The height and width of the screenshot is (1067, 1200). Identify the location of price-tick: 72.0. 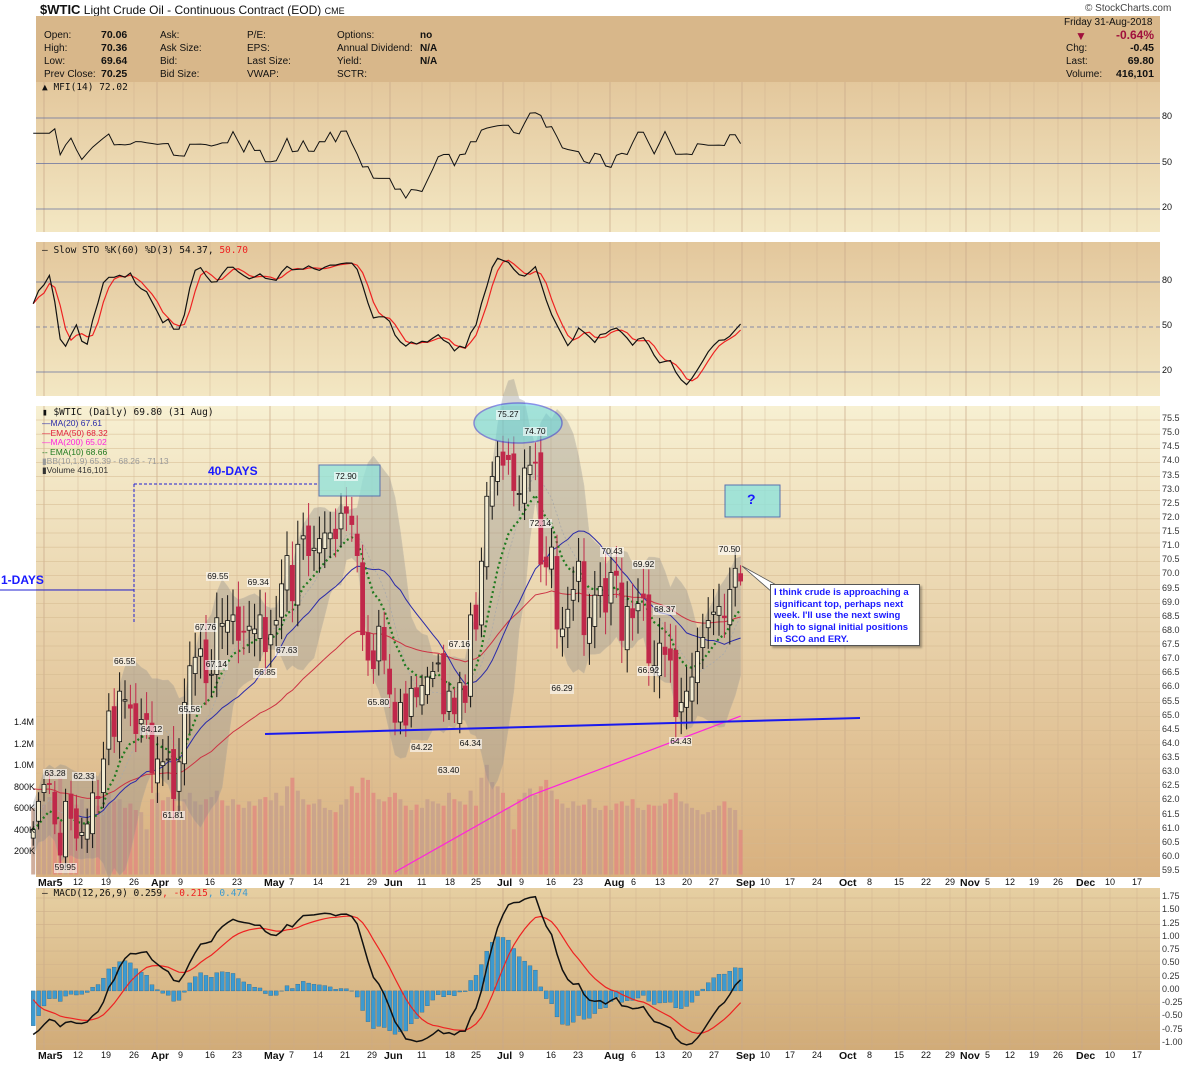
(1171, 516).